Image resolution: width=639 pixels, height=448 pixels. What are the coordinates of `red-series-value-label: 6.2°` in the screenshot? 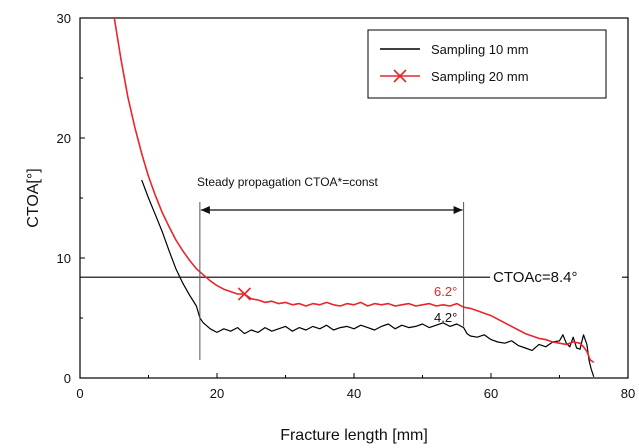 It's located at (445, 291).